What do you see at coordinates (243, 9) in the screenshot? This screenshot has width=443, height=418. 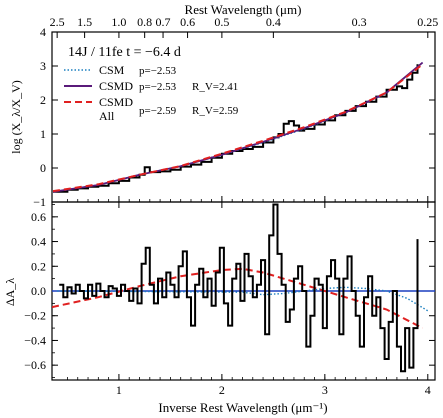 I see `top-axis-label: Rest Wavelength (μm)` at bounding box center [243, 9].